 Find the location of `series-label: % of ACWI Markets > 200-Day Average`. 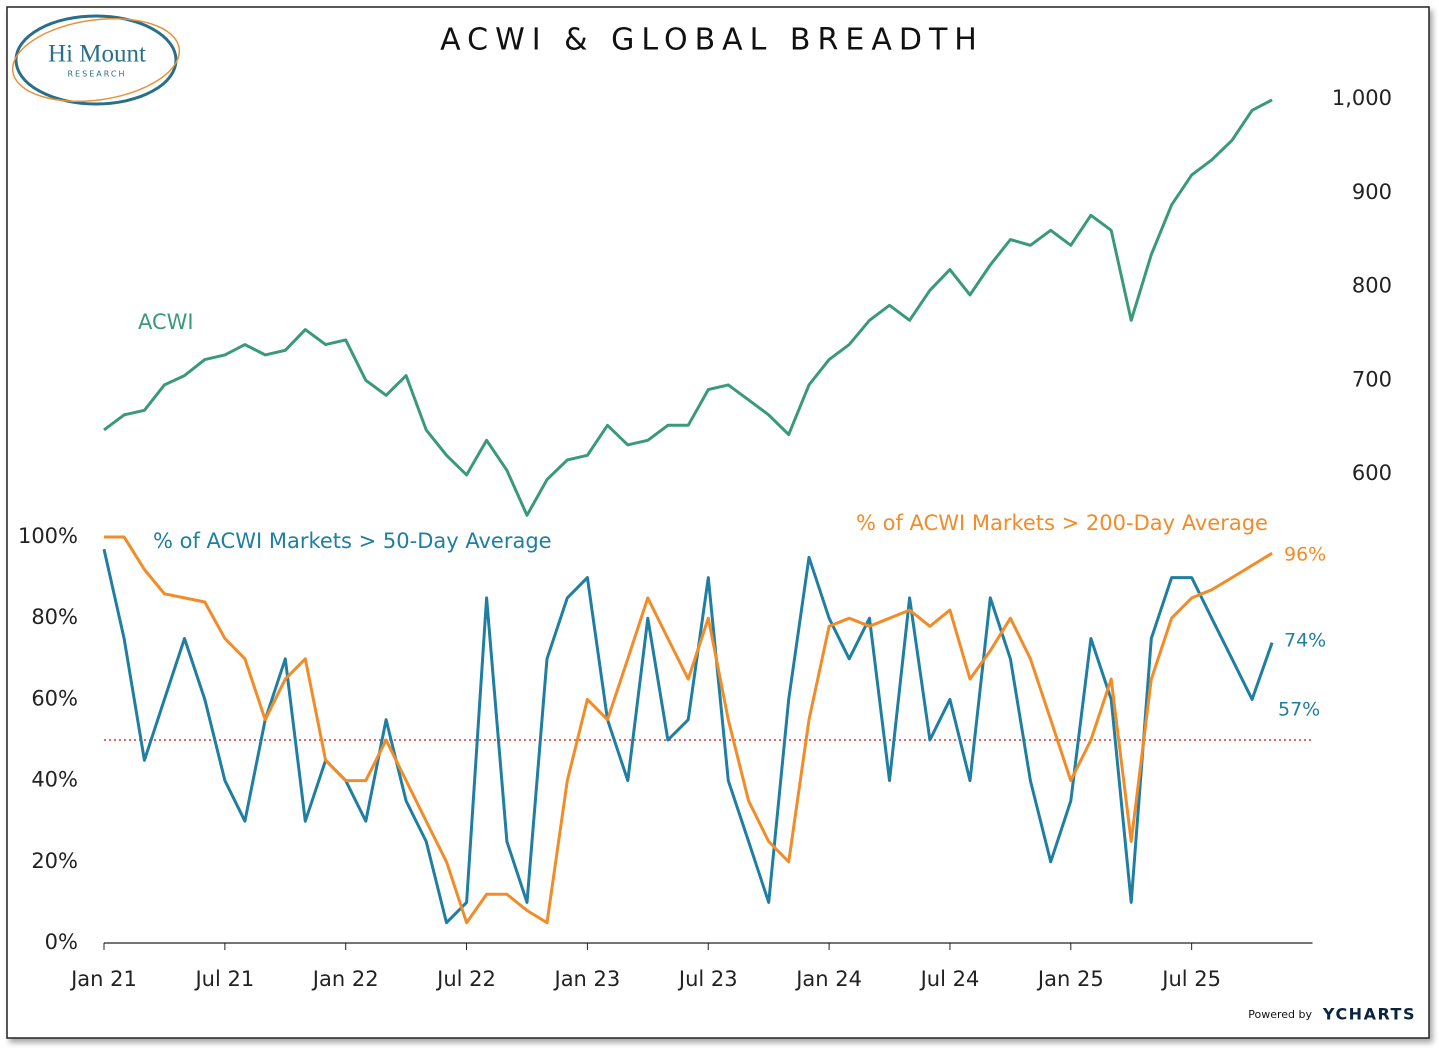

series-label: % of ACWI Markets > 200-Day Average is located at coordinates (1062, 523).